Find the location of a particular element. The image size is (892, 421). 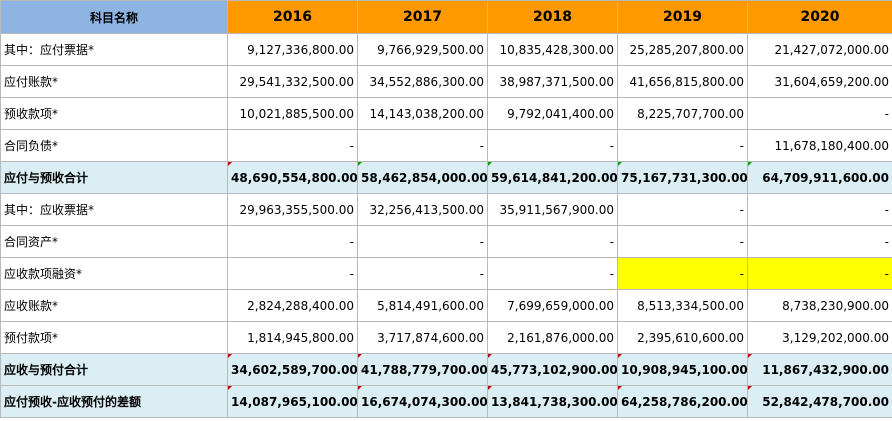

value-cell: 16,674,074,300.00 is located at coordinates (422, 401).